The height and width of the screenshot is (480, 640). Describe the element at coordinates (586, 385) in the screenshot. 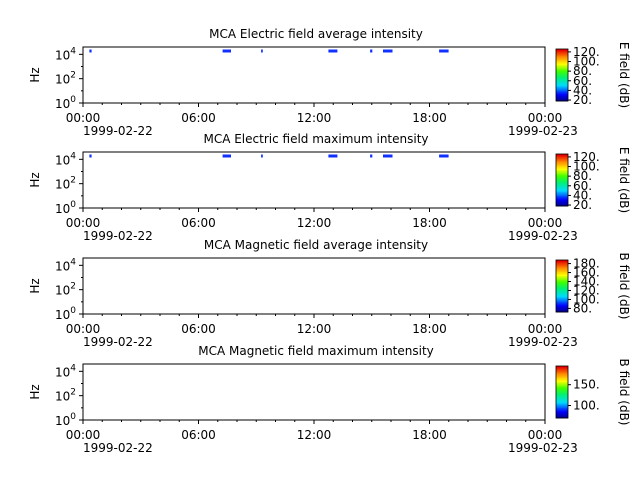

I see `colorbar-tick-label: 150.` at that location.